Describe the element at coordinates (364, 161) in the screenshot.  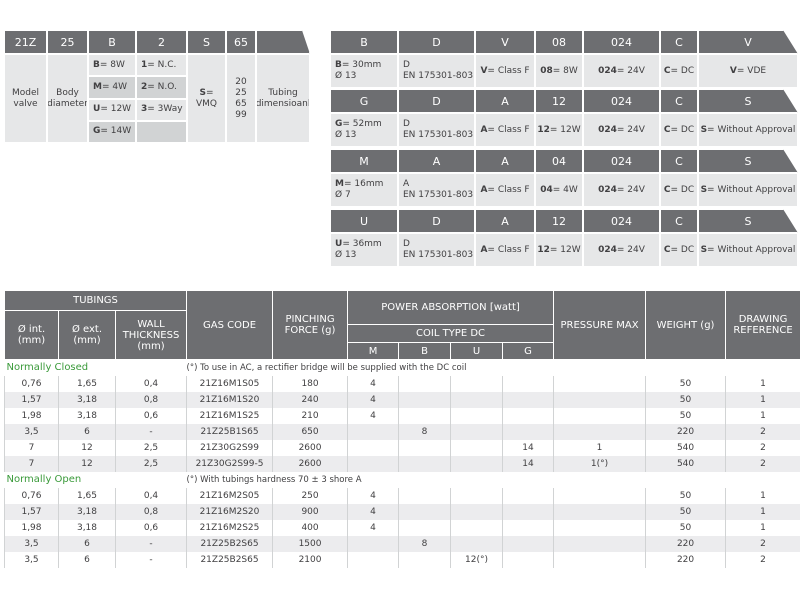
I see `variant-header: M` at that location.